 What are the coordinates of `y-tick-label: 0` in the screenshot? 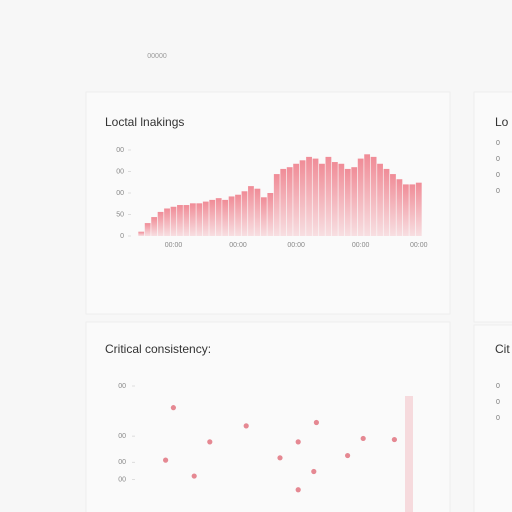 It's located at (122, 236).